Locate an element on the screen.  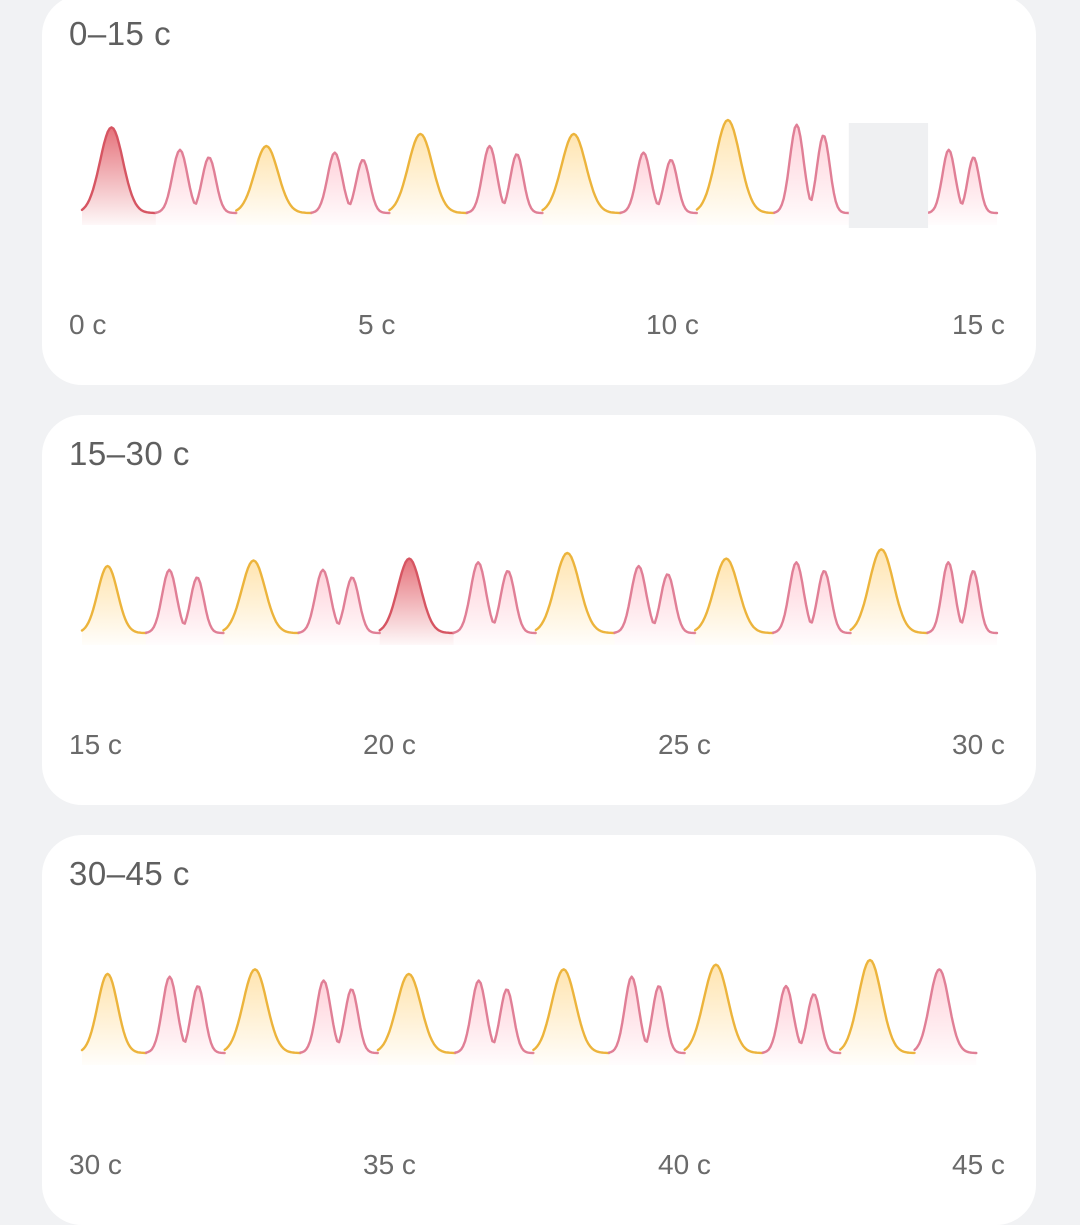
x-tick-label: 35 с is located at coordinates (389, 1164).